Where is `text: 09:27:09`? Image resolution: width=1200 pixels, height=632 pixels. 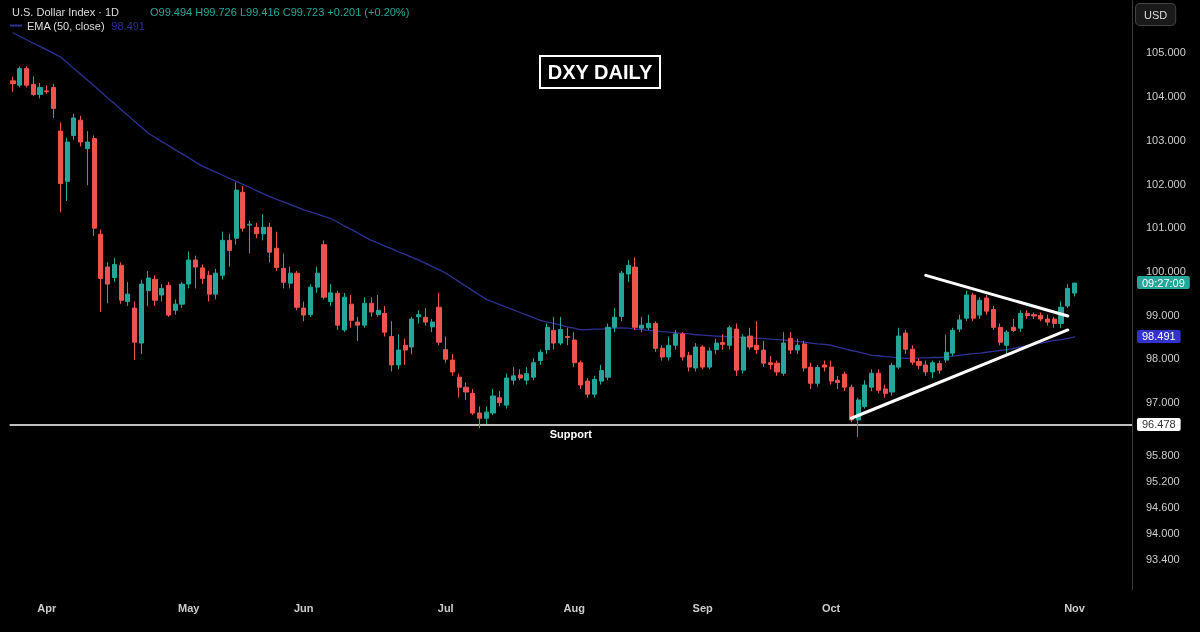
text: 09:27:09 is located at coordinates (1163, 282).